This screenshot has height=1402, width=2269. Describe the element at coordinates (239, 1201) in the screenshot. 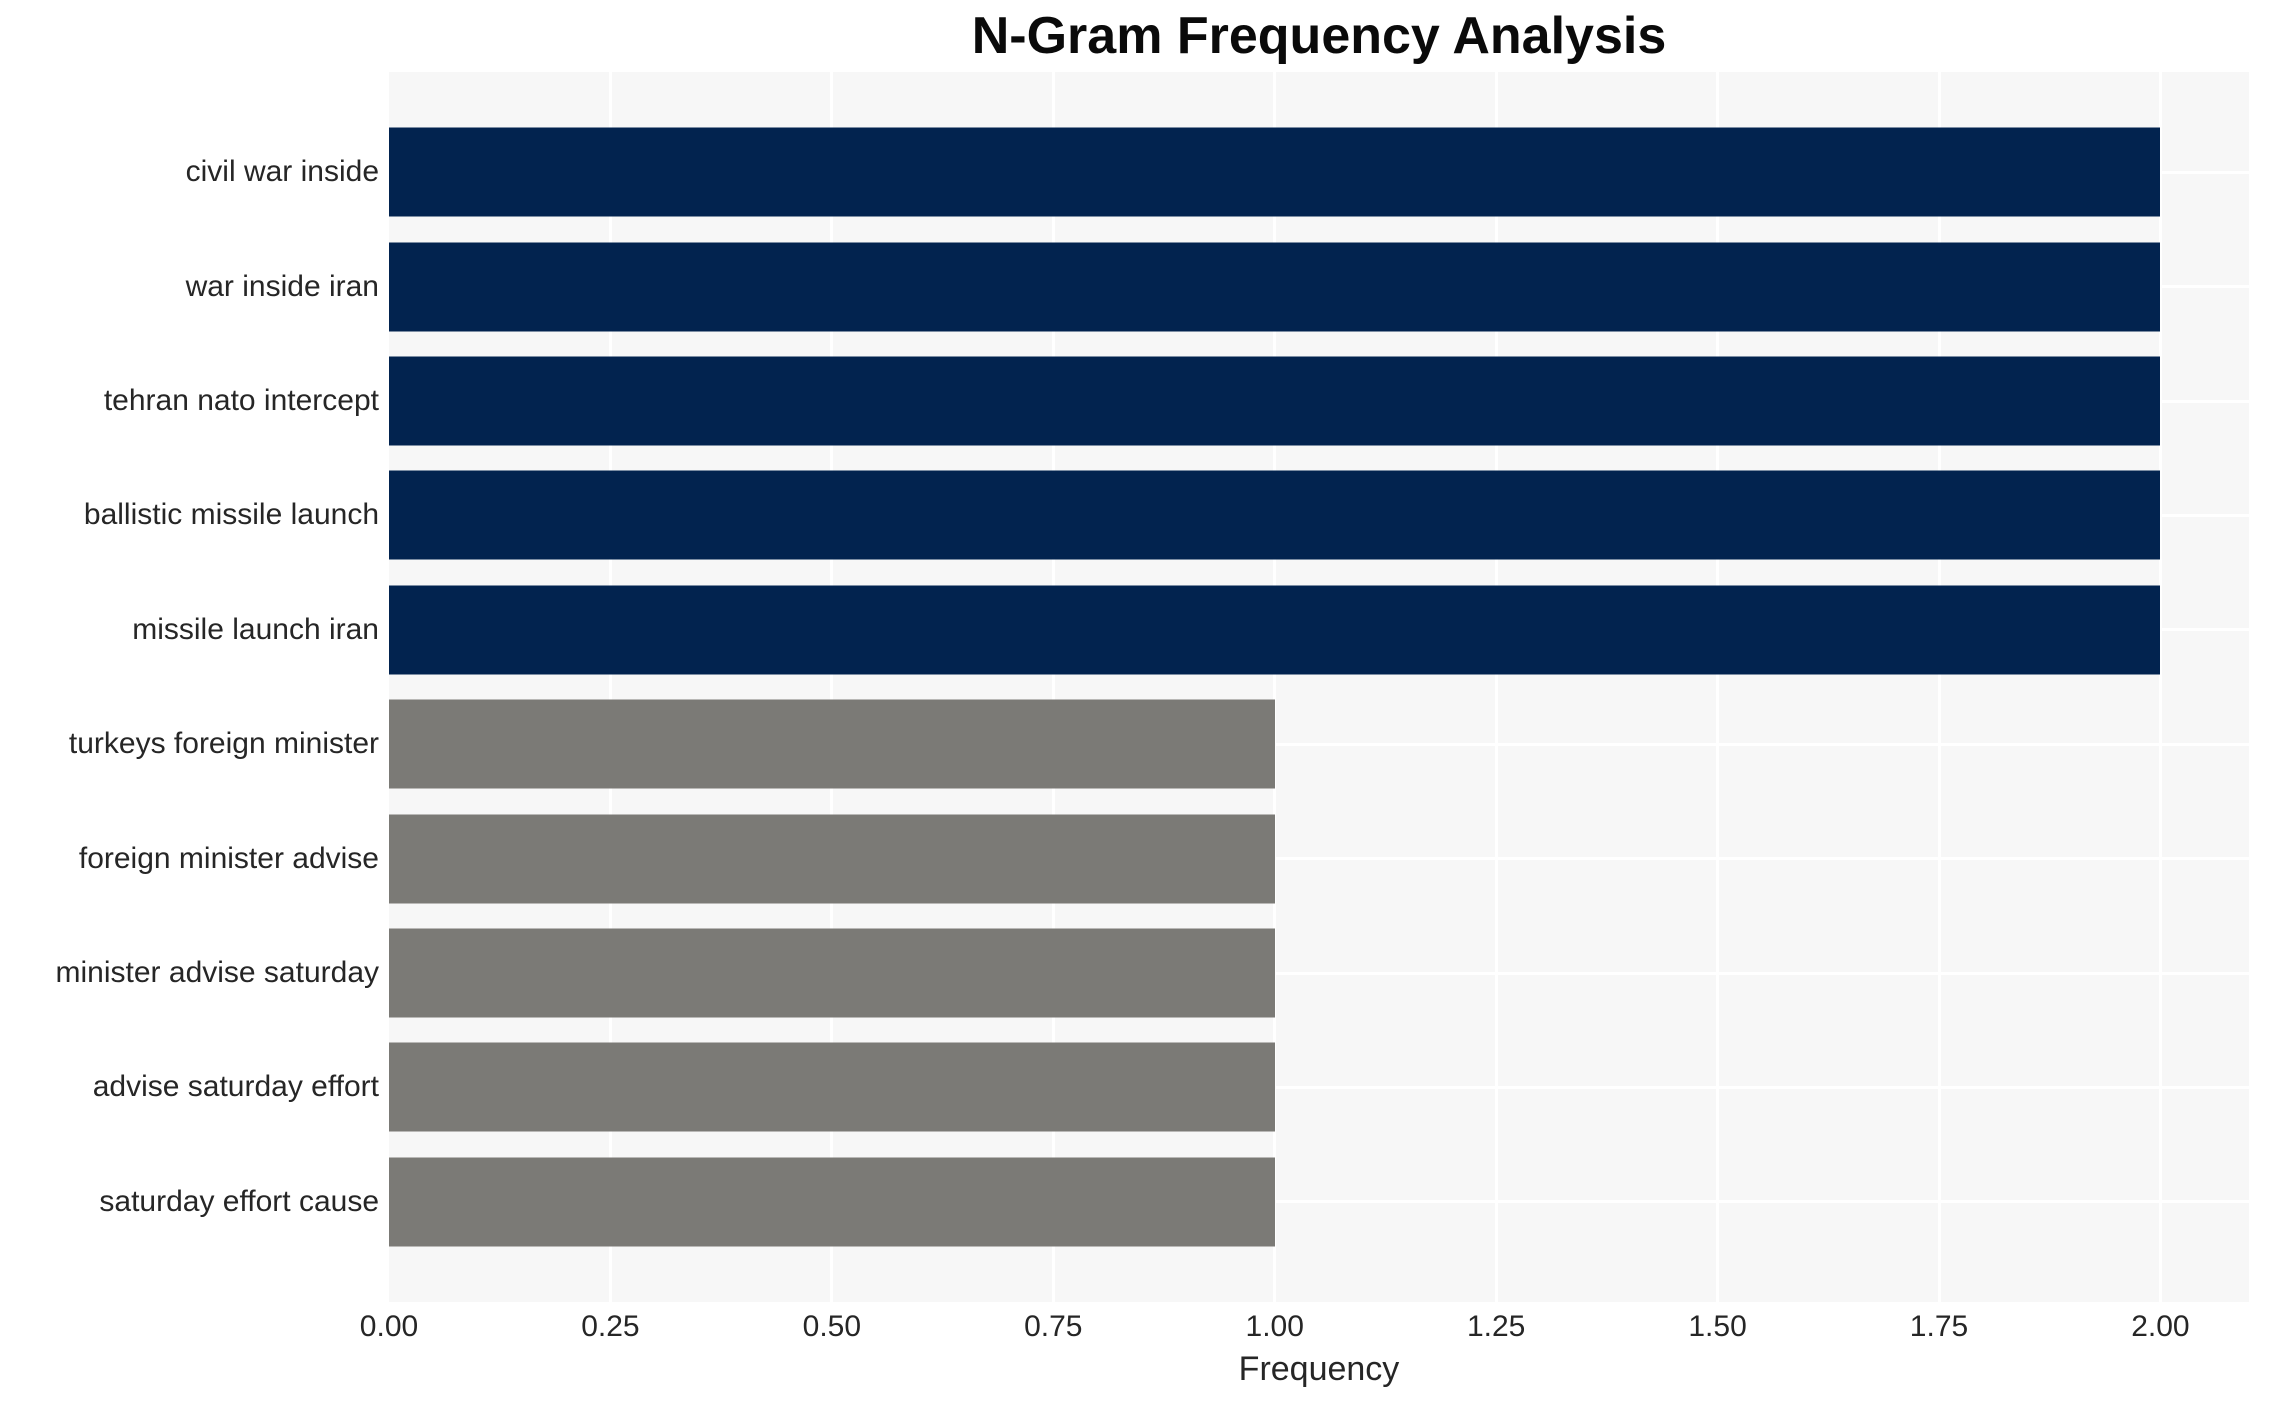

I see `y-tick-label: saturday effort cause` at that location.